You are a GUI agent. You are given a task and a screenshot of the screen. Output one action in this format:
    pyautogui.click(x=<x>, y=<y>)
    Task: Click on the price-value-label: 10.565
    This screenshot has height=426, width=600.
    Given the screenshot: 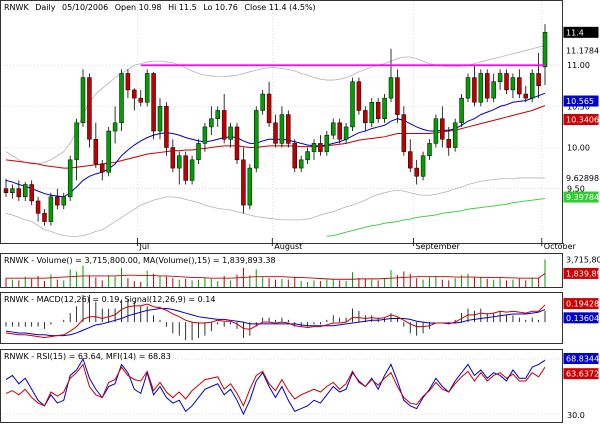 What is the action you would take?
    pyautogui.click(x=580, y=101)
    